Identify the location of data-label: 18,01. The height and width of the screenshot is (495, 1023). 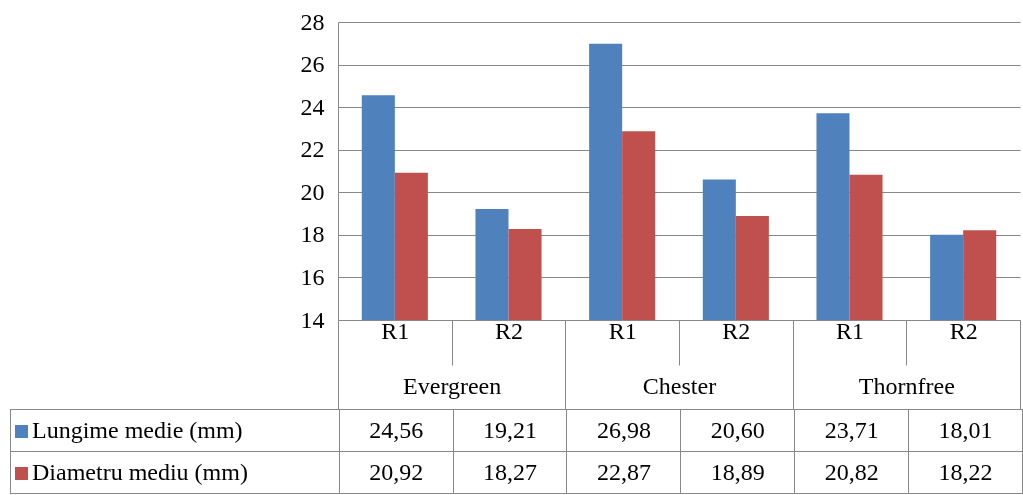
(965, 430).